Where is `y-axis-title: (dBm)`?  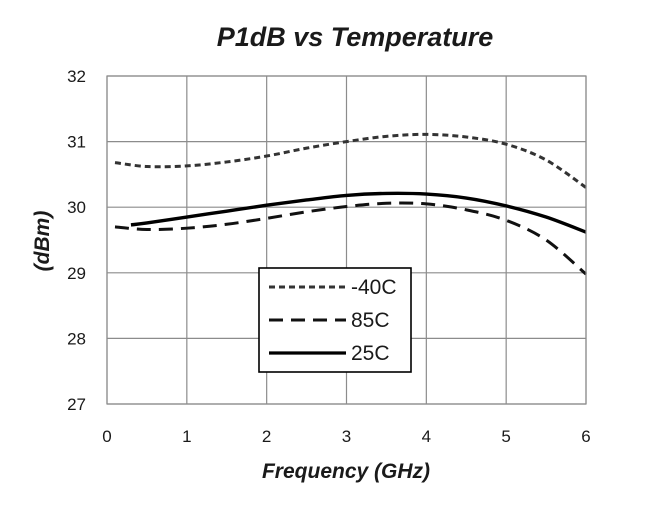
y-axis-title: (dBm) is located at coordinates (42, 241).